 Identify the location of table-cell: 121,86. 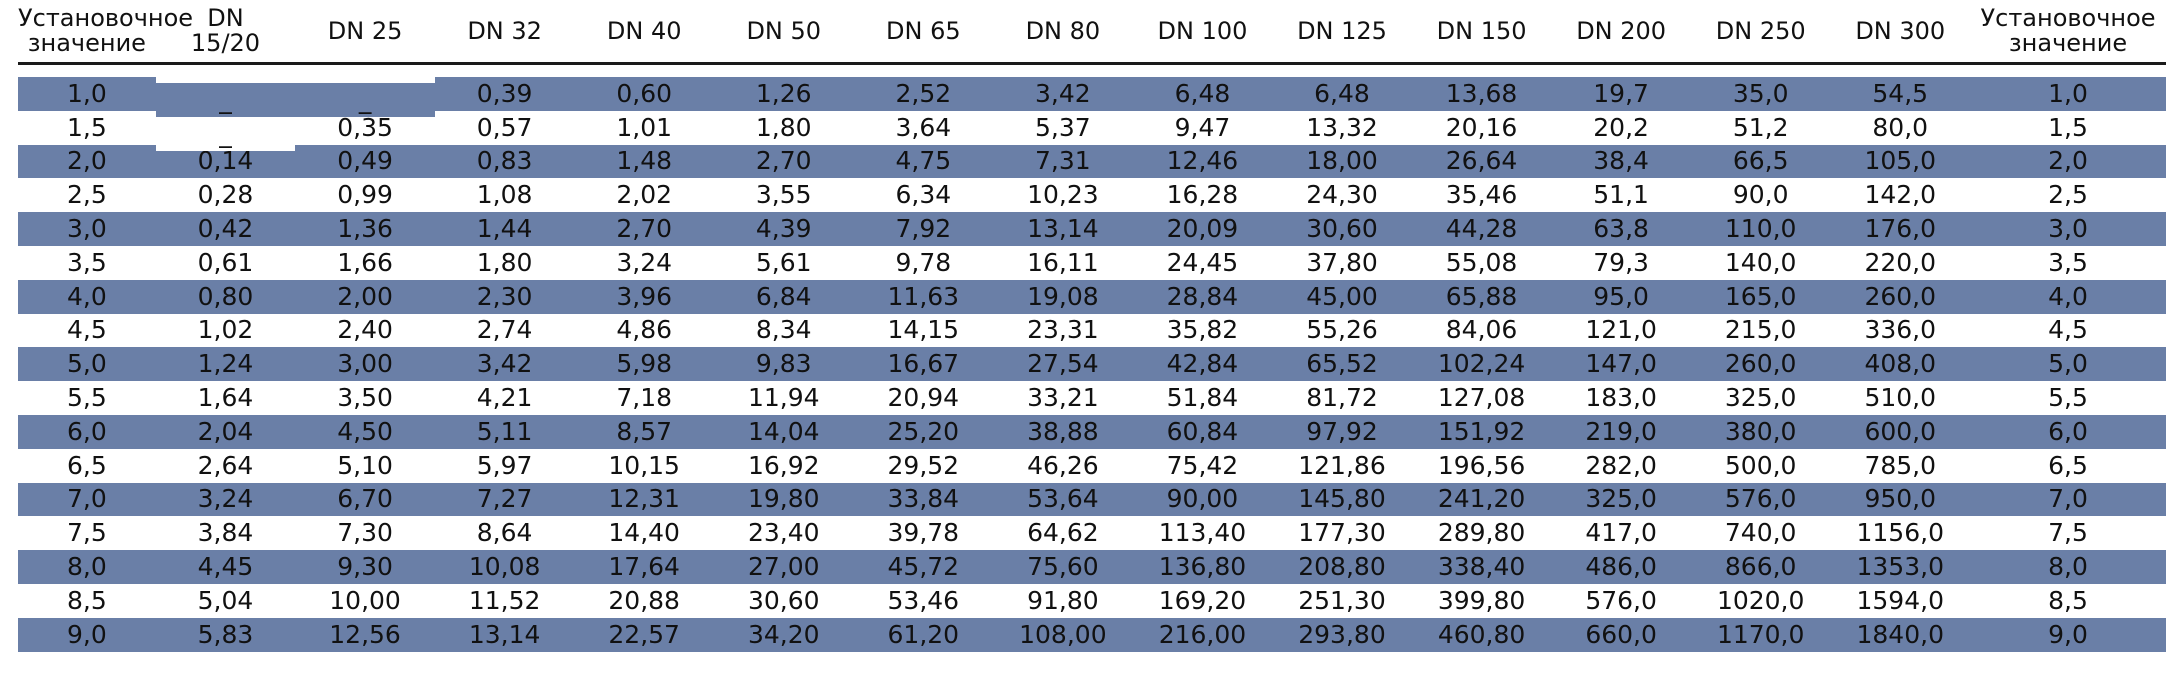
(1342, 465).